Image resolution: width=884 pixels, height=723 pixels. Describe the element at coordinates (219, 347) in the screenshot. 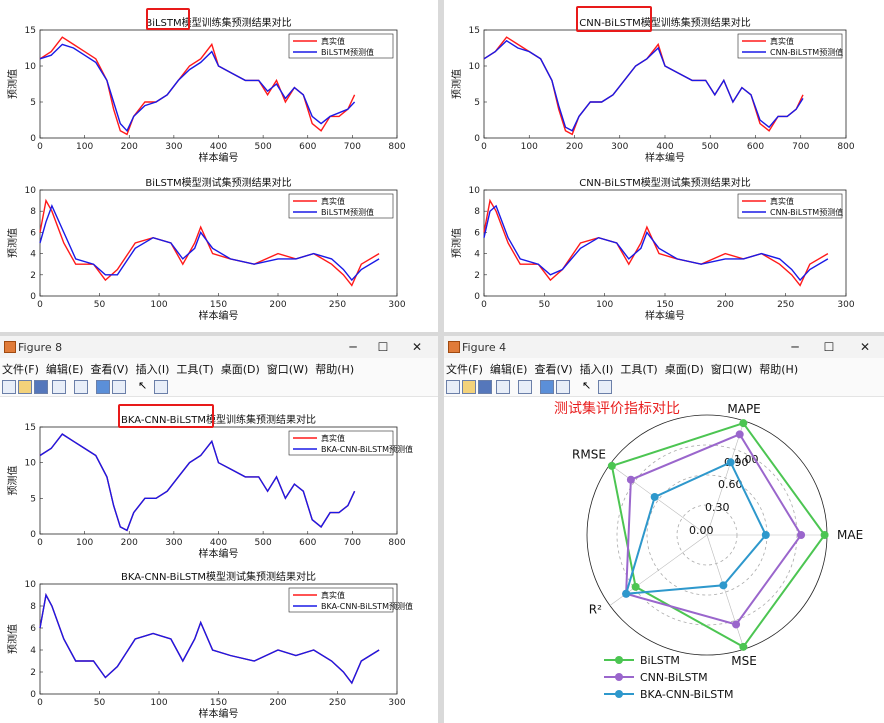

I see `figure8-titlebar: Figure 8 ─ ☐ ✕` at that location.